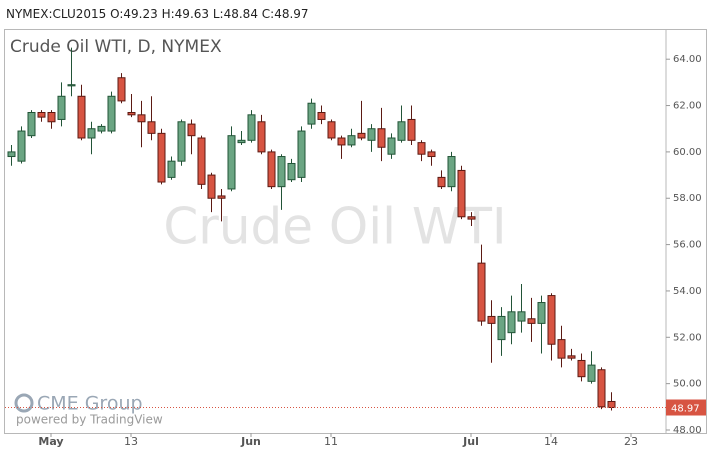  I want to click on x-tick-label: 14, so click(551, 441).